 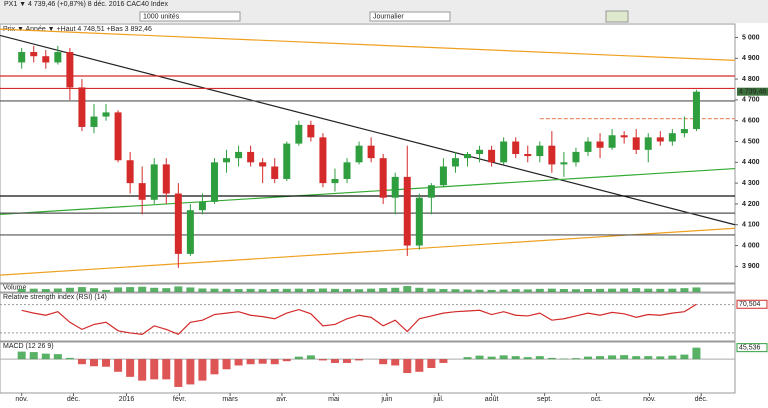 I want to click on value-label: 45,536, so click(x=750, y=347).